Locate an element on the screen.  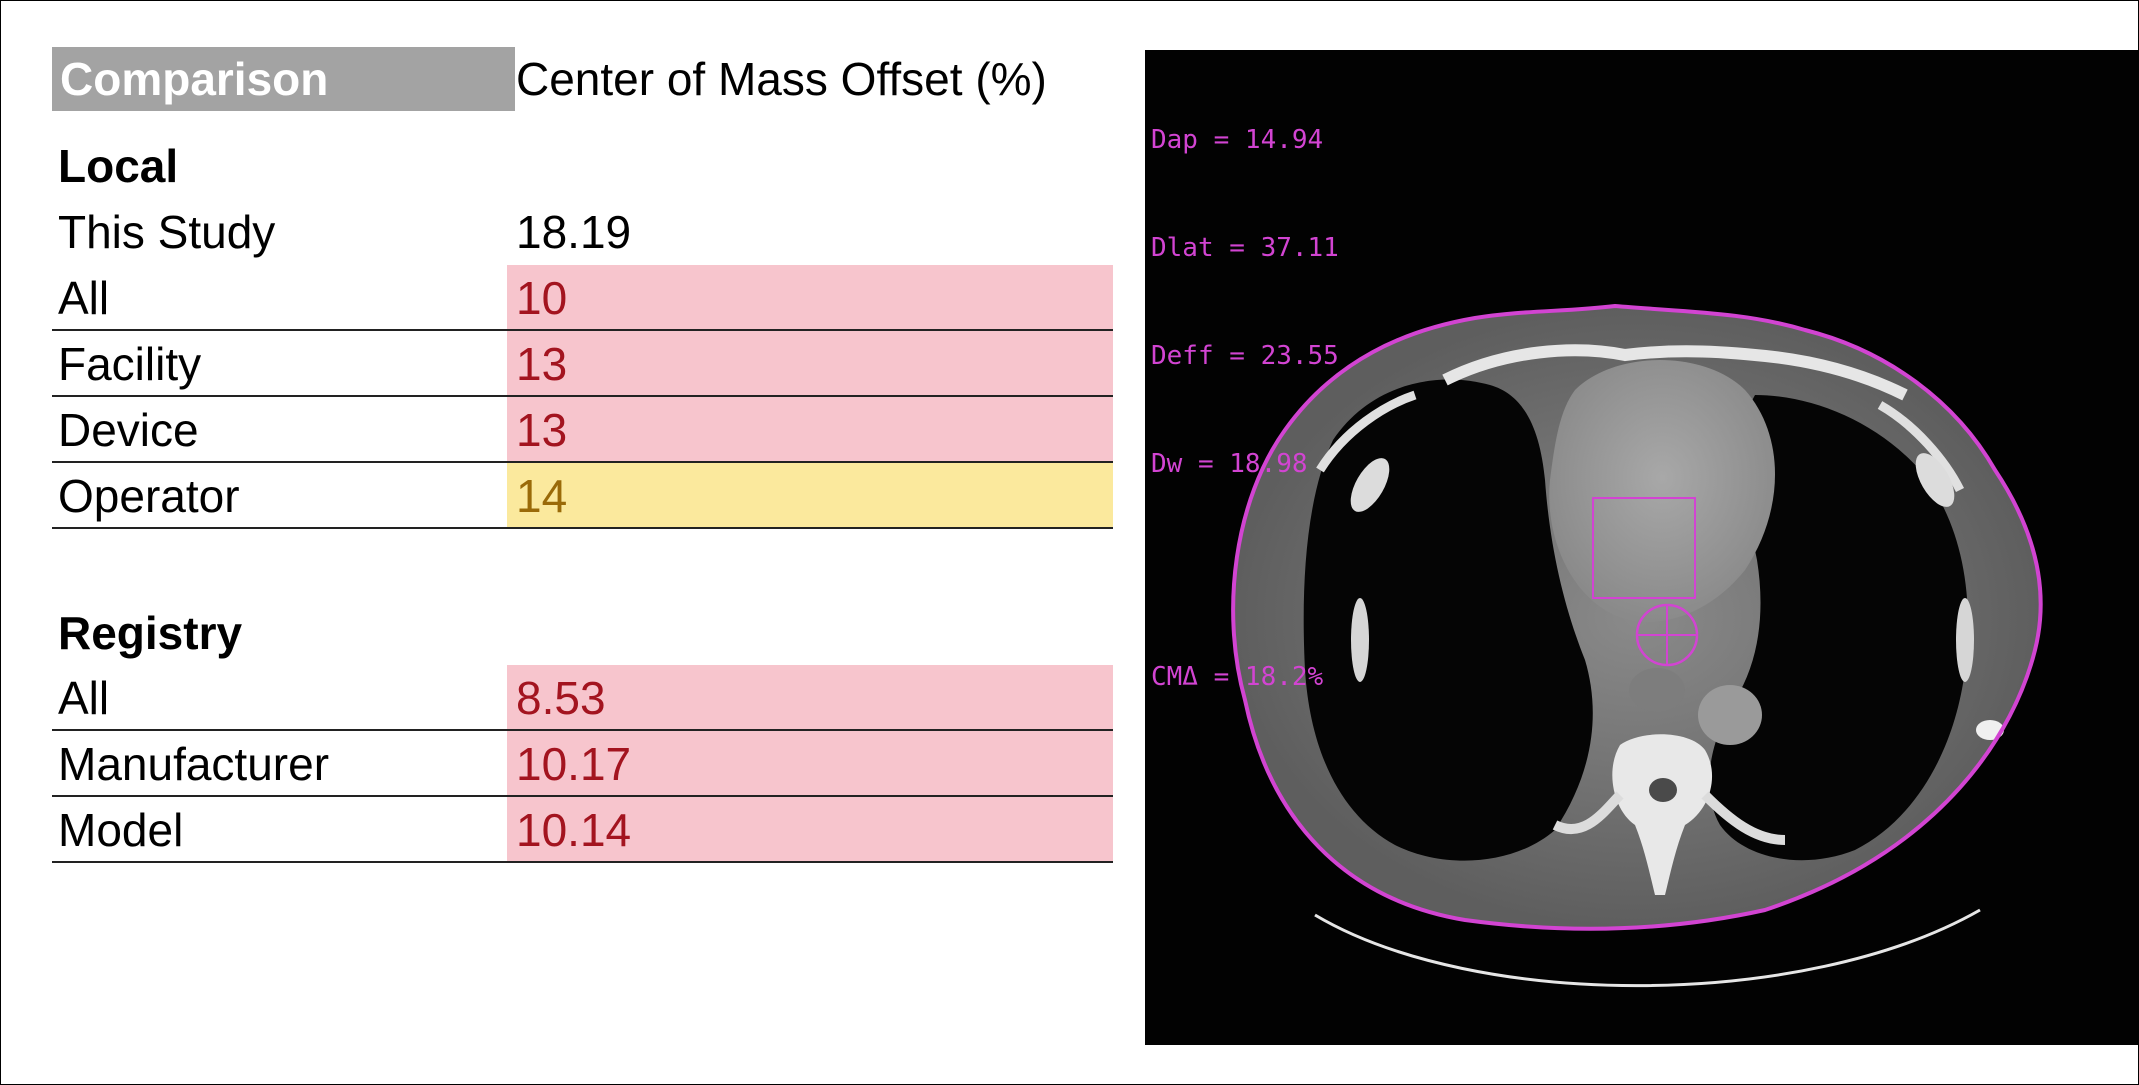
row-label: Operator is located at coordinates (149, 496).